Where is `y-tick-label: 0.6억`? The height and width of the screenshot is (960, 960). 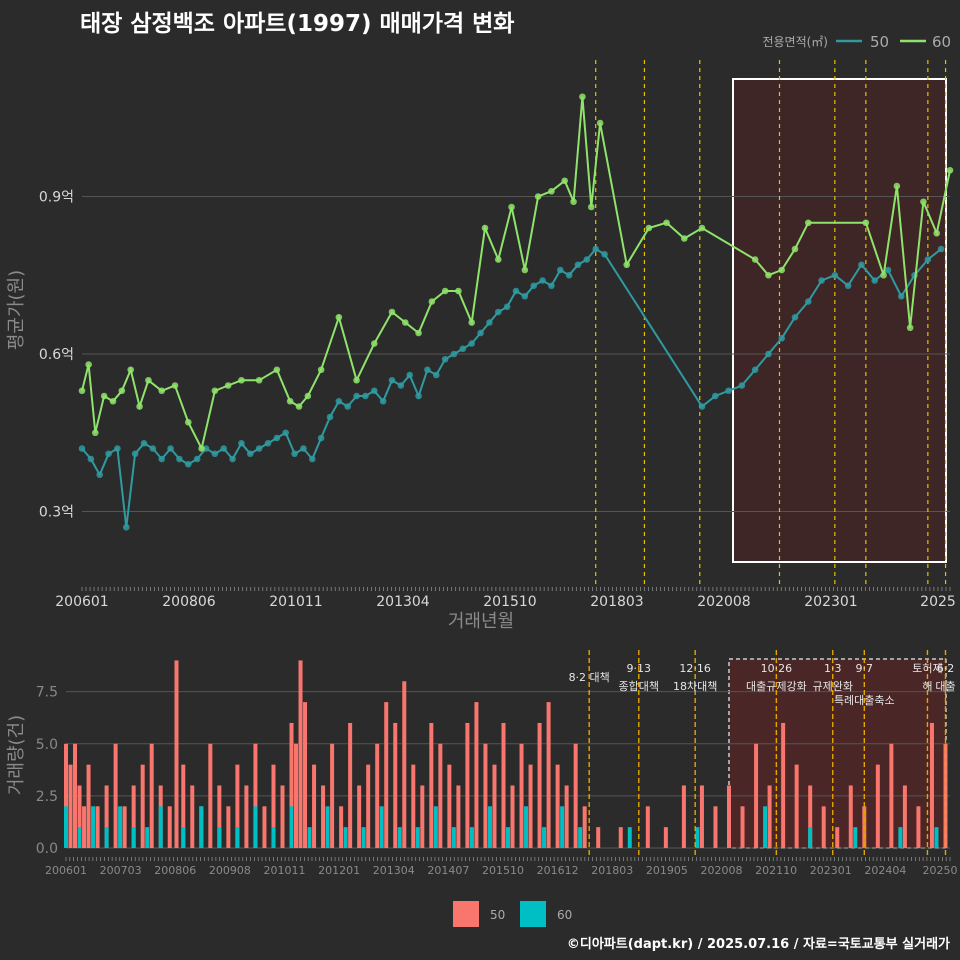
y-tick-label: 0.6억 is located at coordinates (56, 355).